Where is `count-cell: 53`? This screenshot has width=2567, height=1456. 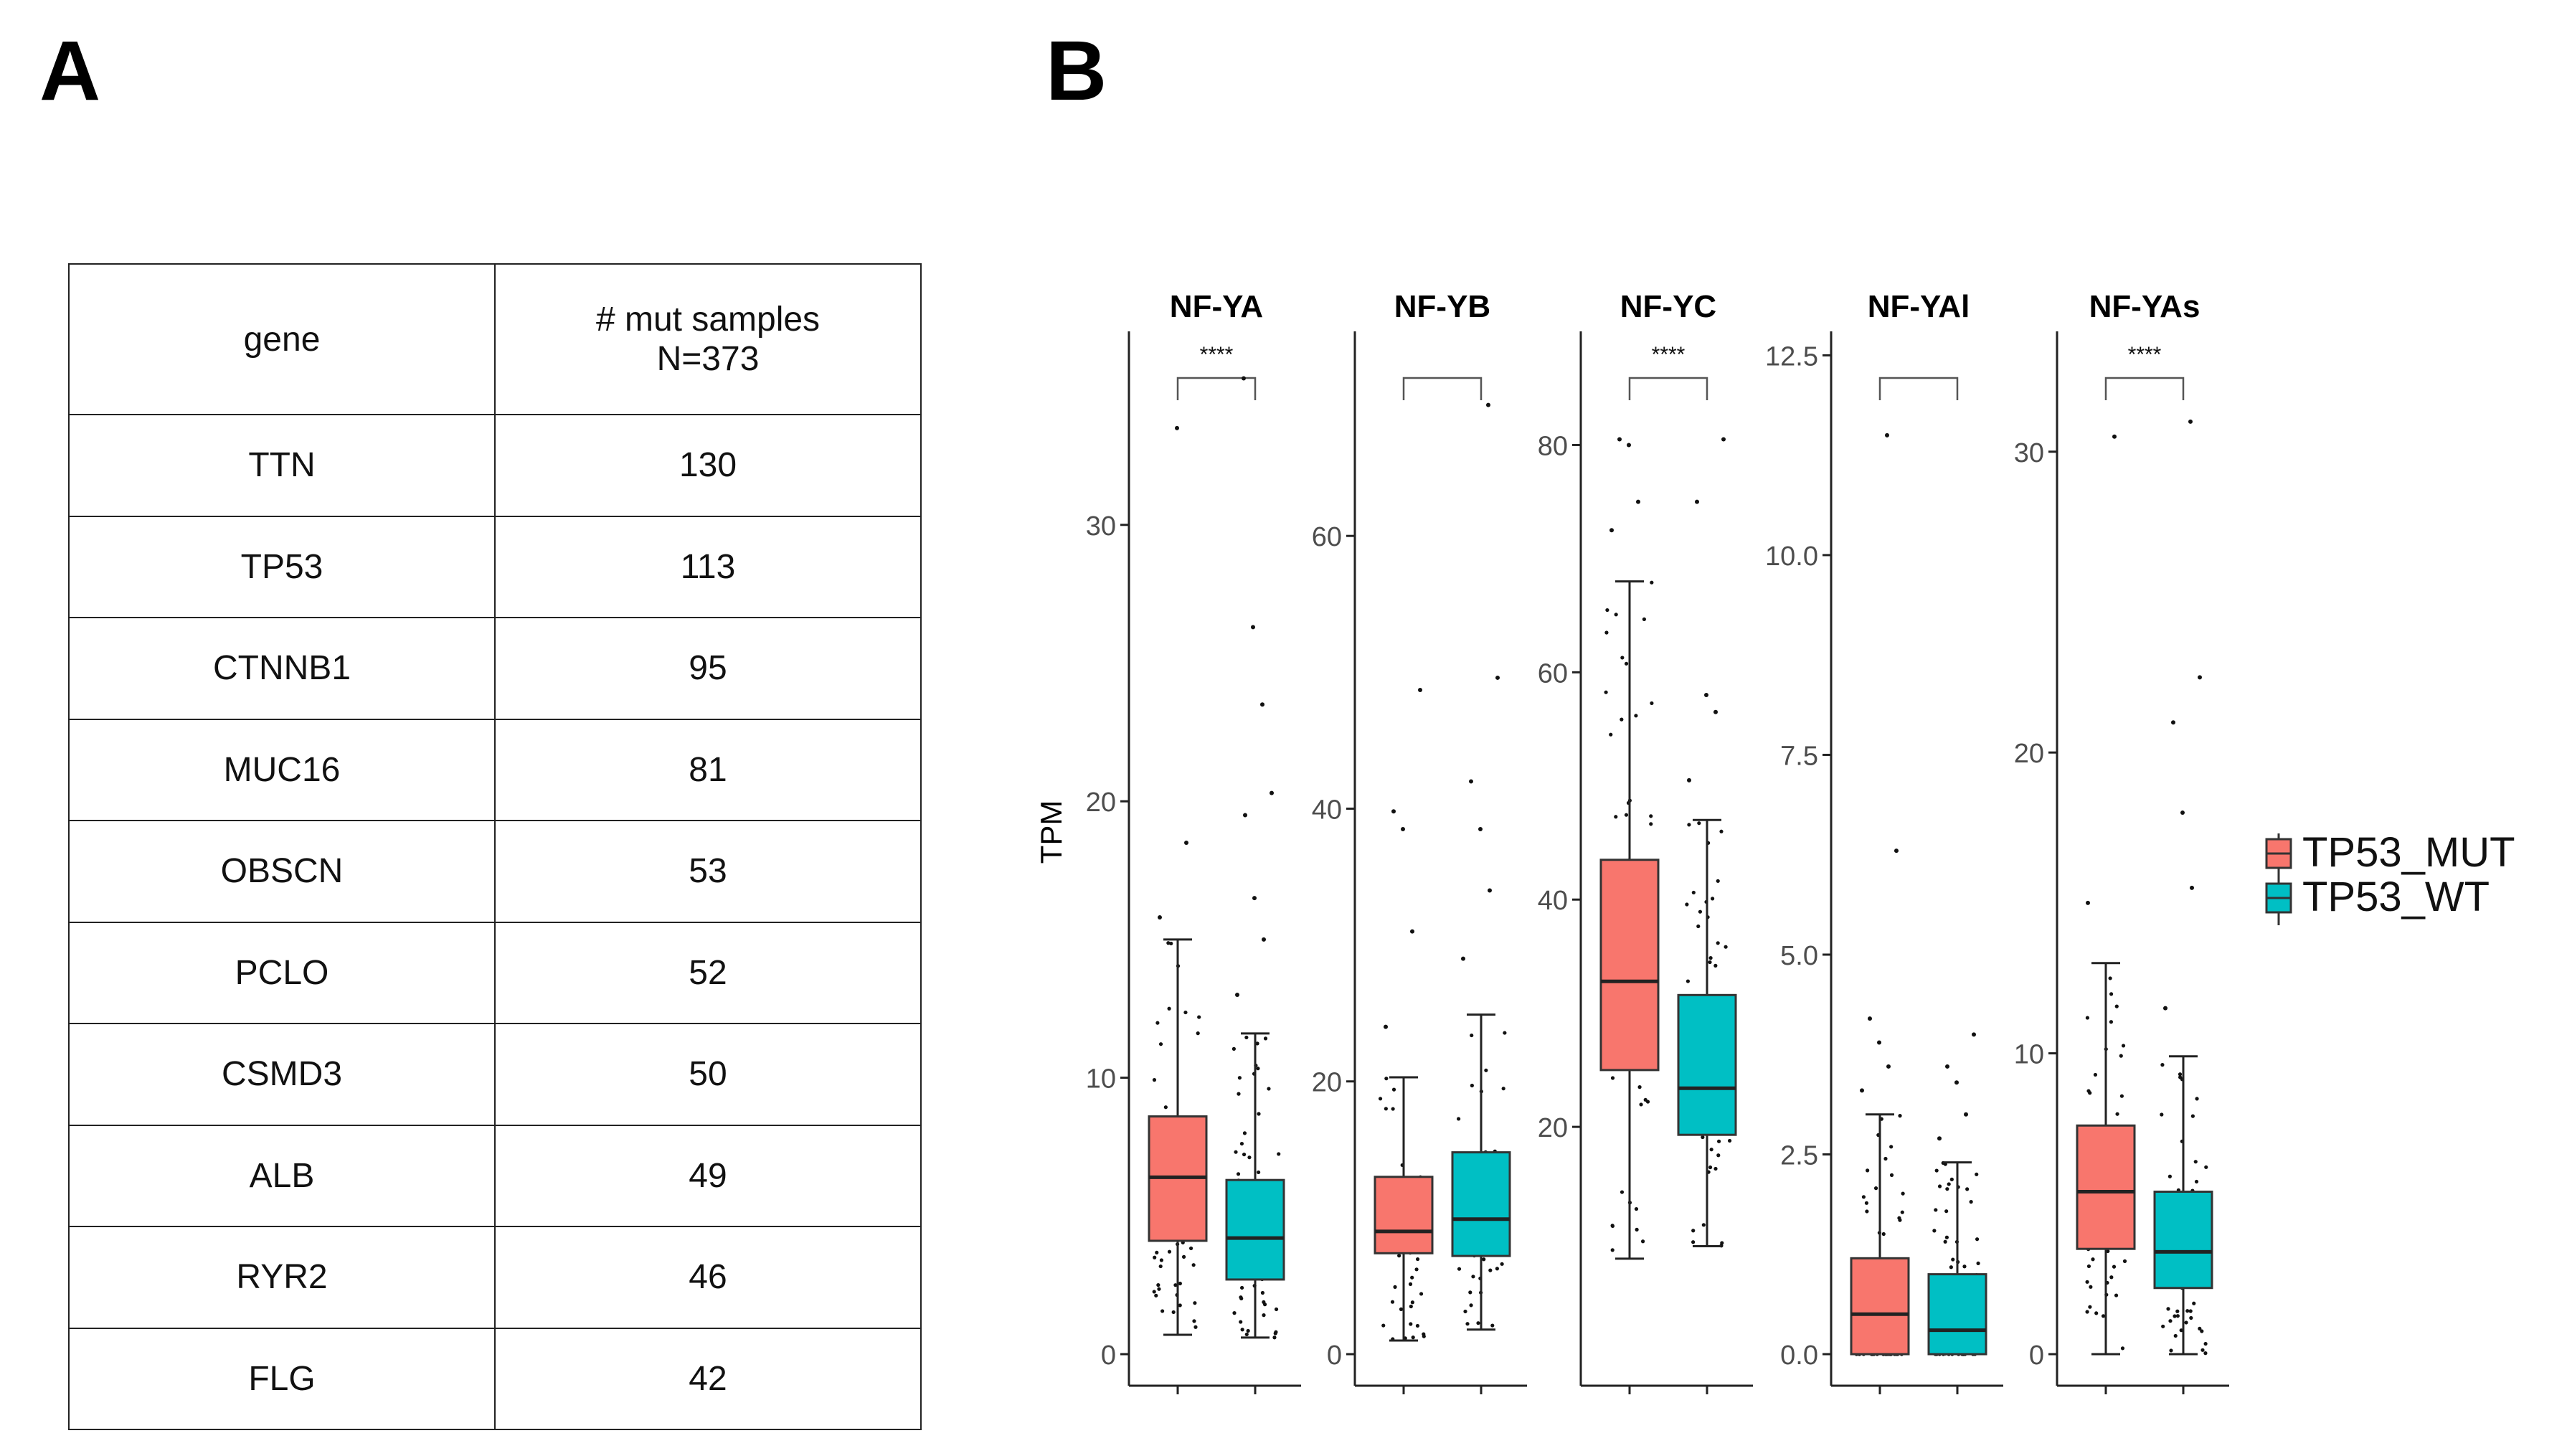 count-cell: 53 is located at coordinates (708, 871).